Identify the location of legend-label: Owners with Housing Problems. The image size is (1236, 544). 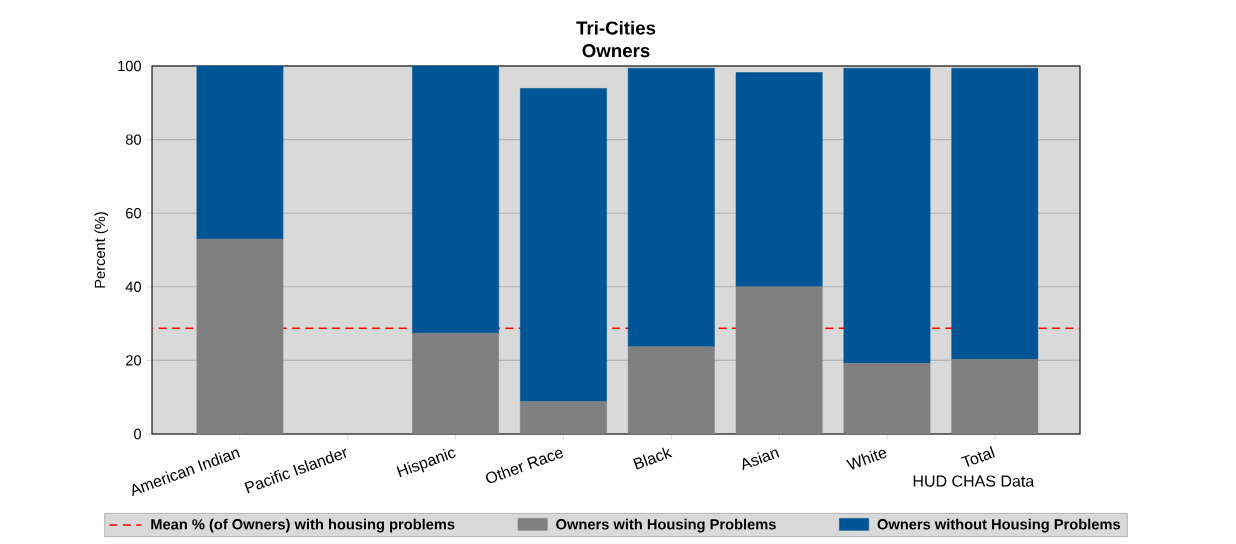
(666, 525).